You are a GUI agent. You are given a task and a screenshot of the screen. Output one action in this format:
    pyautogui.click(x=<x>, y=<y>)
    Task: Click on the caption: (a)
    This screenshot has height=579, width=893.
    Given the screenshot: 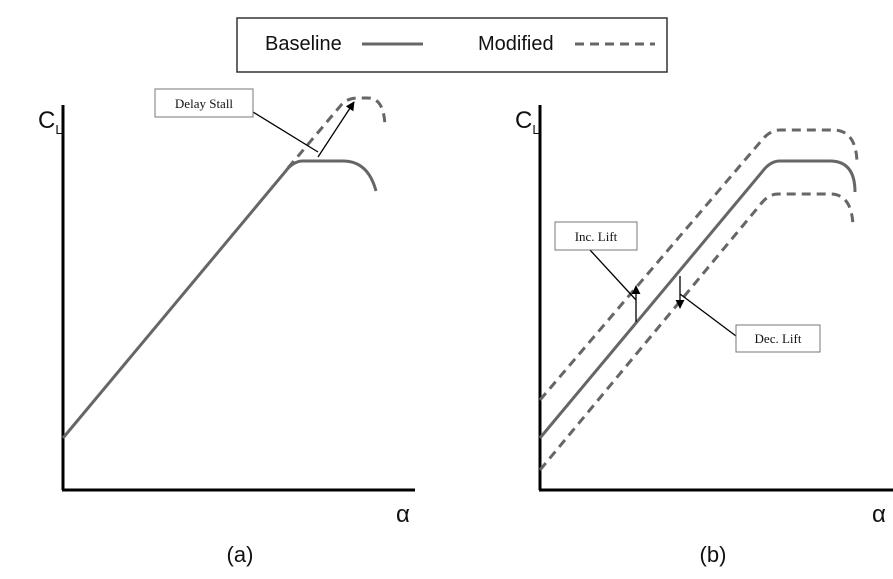 What is the action you would take?
    pyautogui.click(x=240, y=554)
    